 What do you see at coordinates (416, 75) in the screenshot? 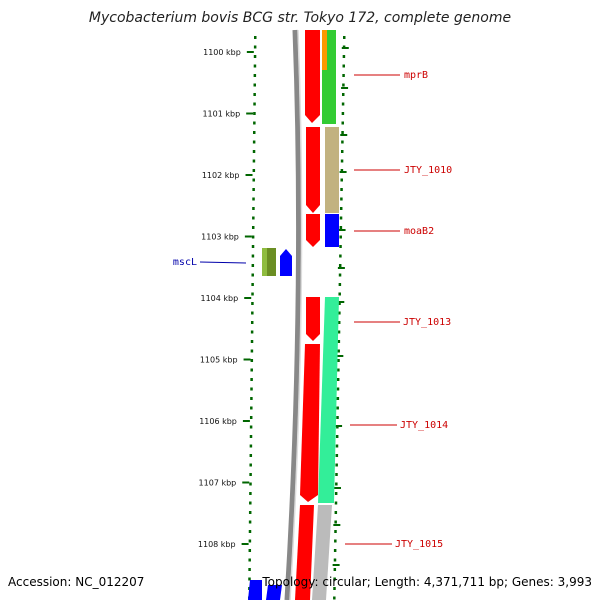
I see `gene-label-mprb: mprB` at bounding box center [416, 75].